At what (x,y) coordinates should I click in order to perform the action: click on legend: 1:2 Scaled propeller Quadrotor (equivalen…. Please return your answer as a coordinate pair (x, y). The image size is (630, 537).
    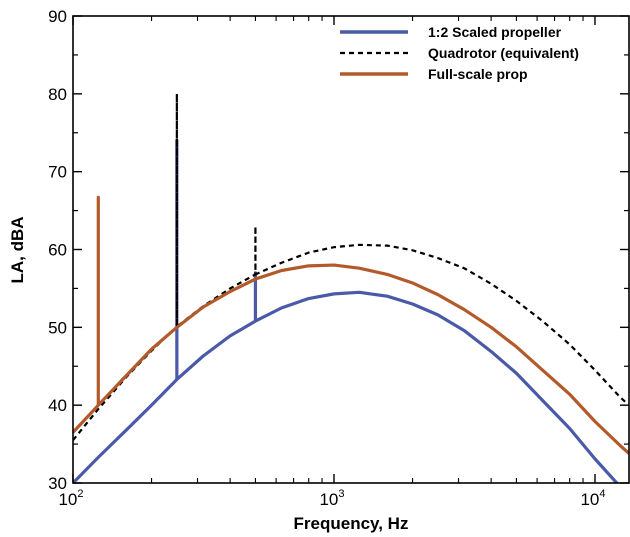
    Looking at the image, I should click on (459, 53).